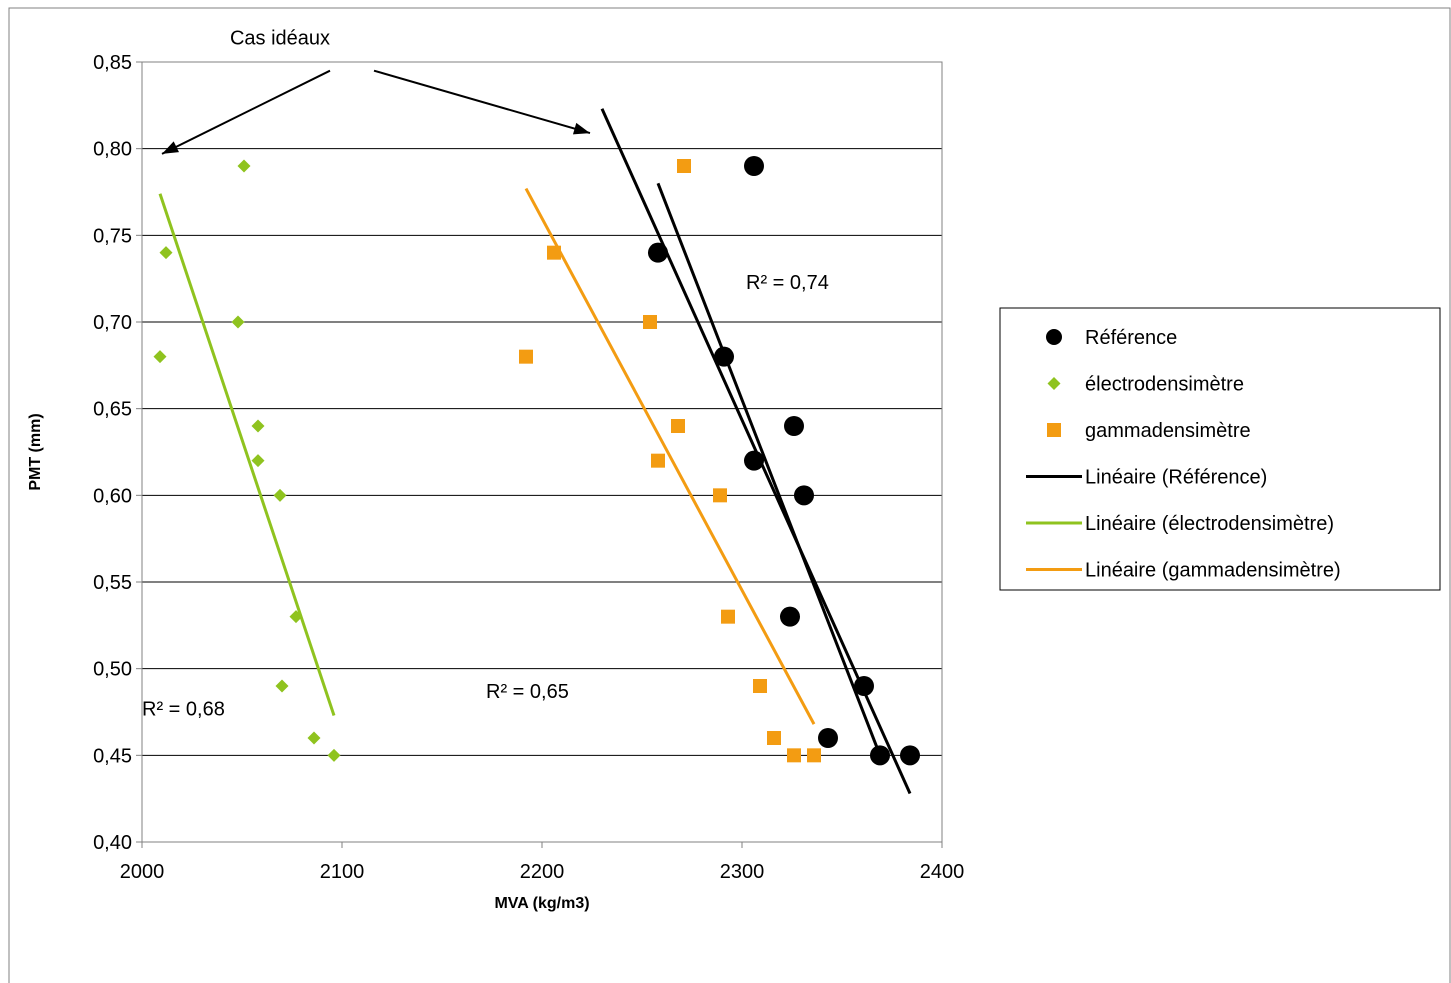 The image size is (1451, 983). What do you see at coordinates (527, 692) in the screenshot?
I see `r-squared-label: R² = 0,65` at bounding box center [527, 692].